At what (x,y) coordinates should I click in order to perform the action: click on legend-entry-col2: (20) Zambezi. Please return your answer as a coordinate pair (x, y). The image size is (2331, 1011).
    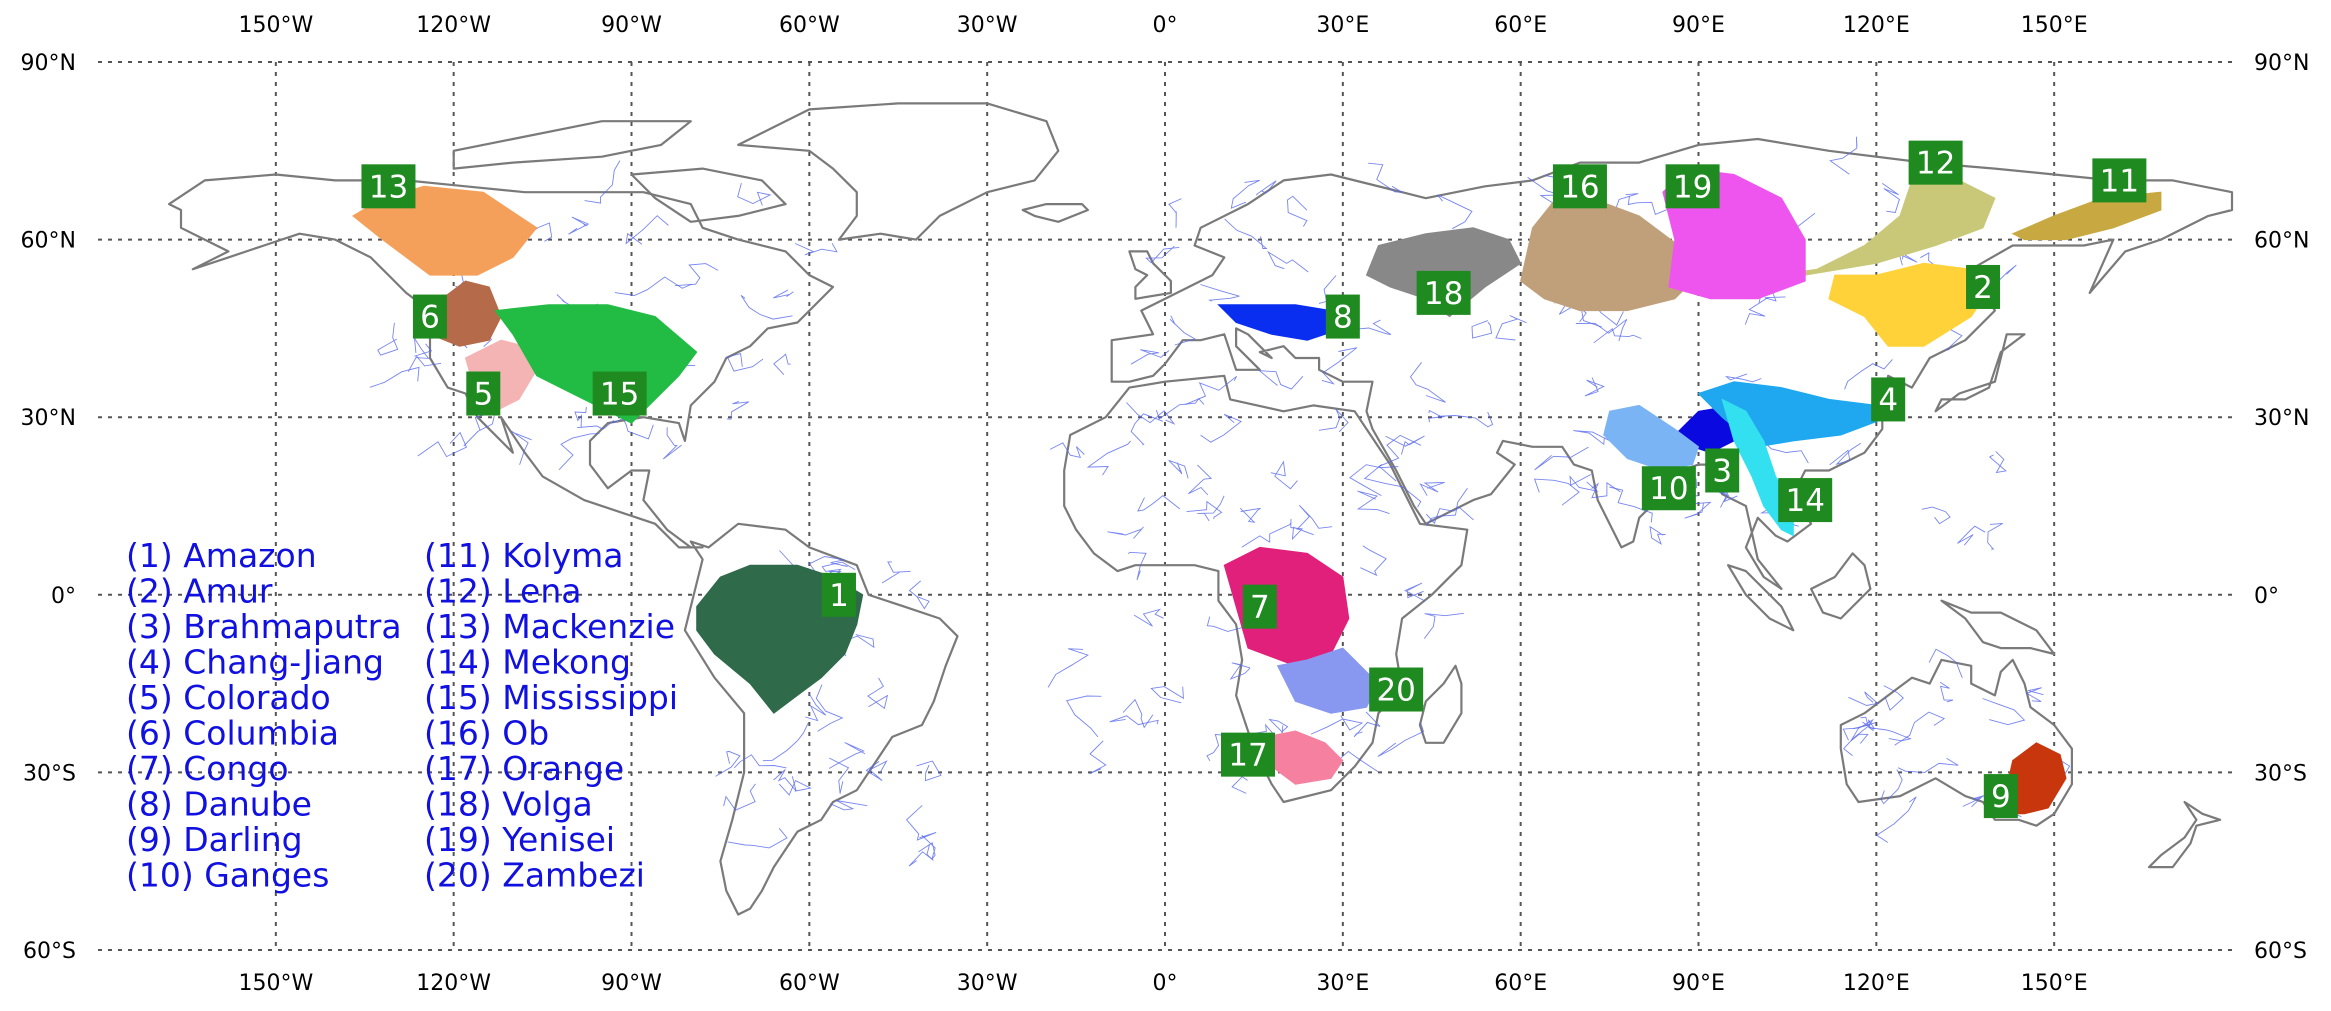
    Looking at the image, I should click on (534, 875).